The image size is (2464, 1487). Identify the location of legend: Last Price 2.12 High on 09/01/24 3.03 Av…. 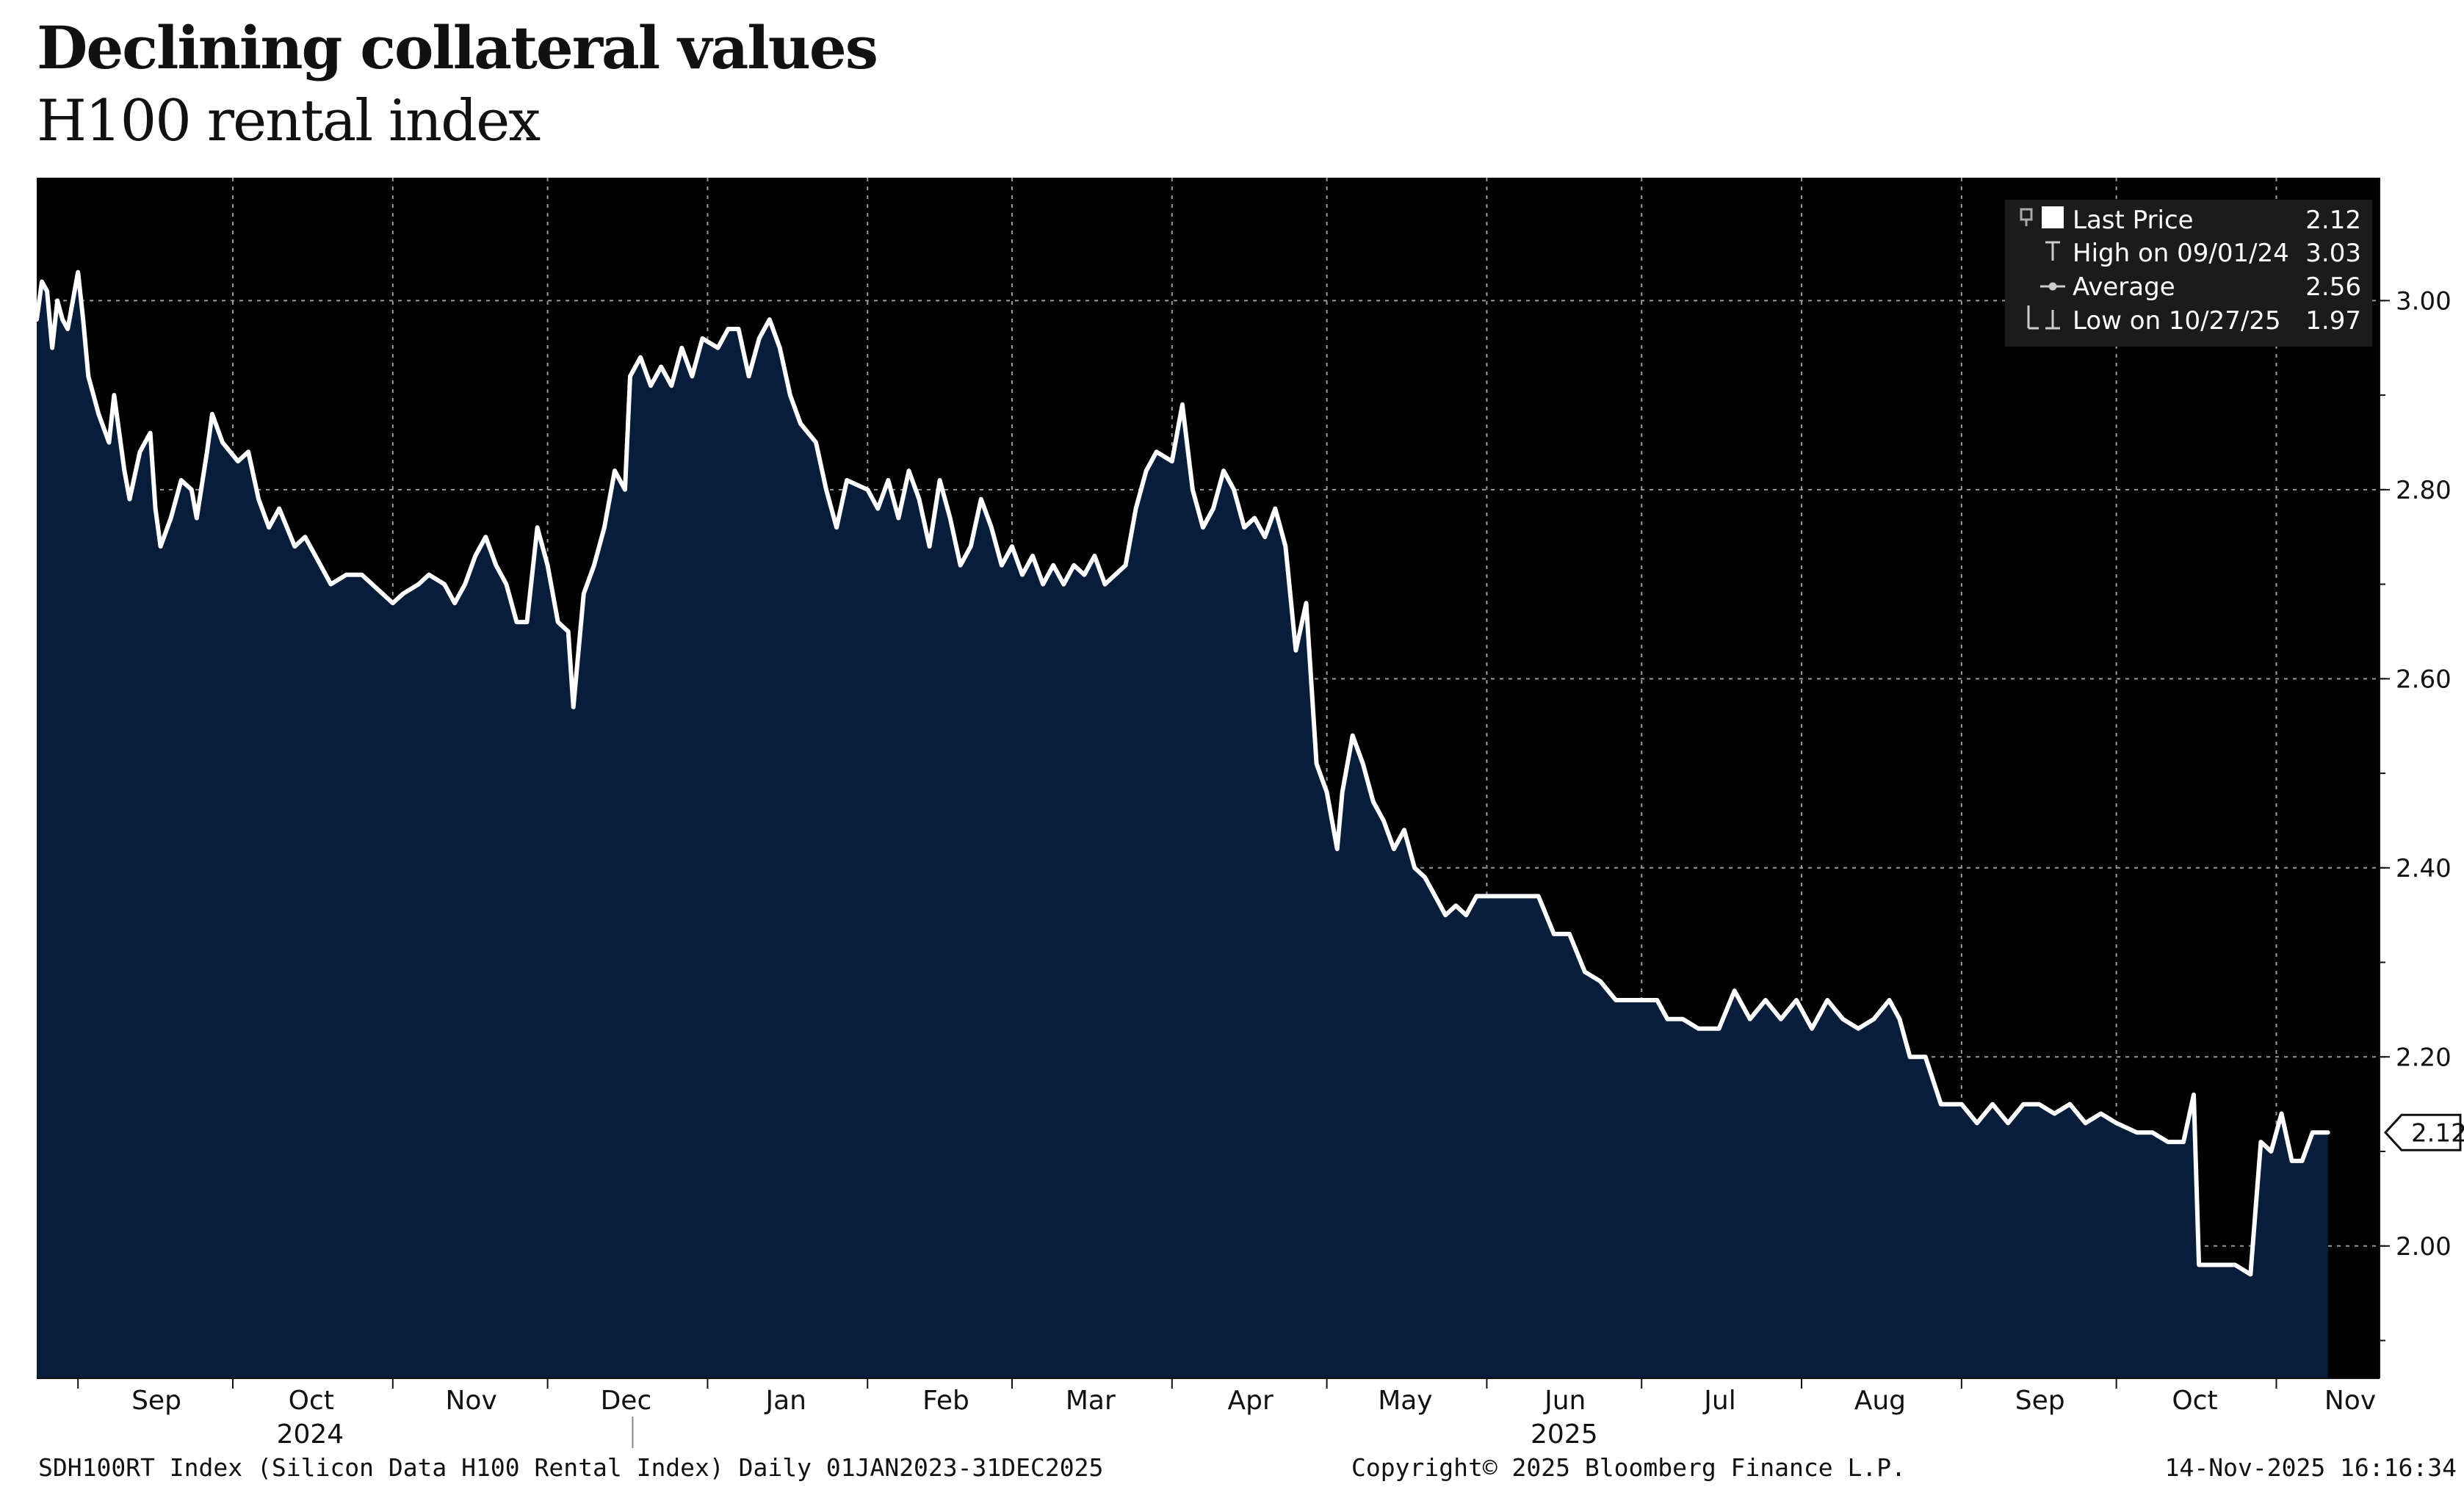
(2188, 273).